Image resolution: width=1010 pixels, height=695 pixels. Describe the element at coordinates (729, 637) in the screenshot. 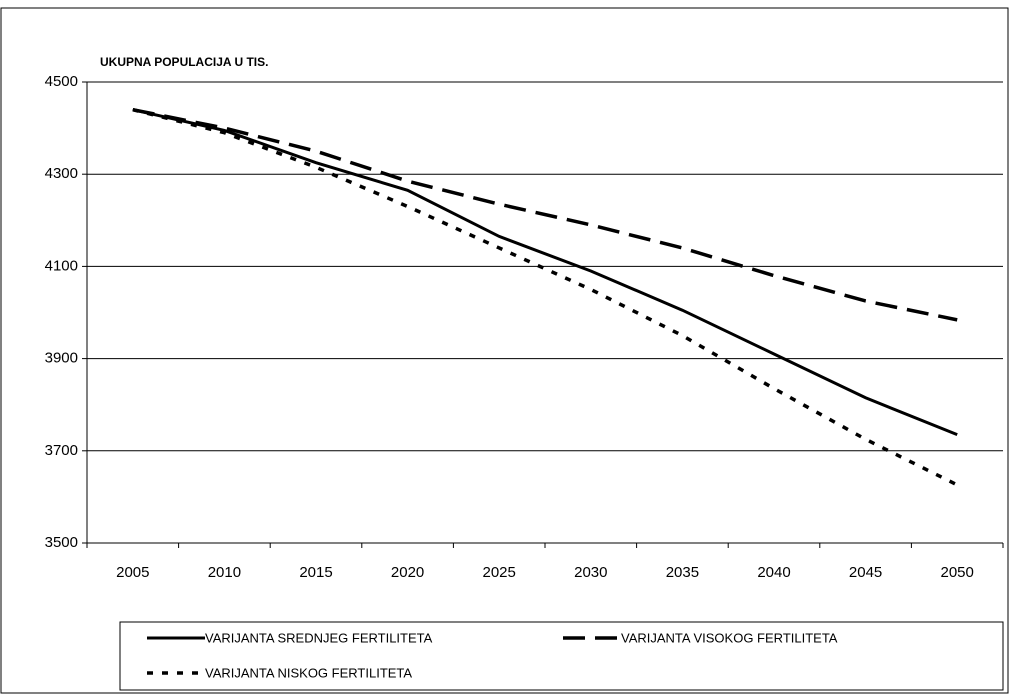

I see `legend-label: VARIJANTA VISOKOG FERTILITETA` at that location.